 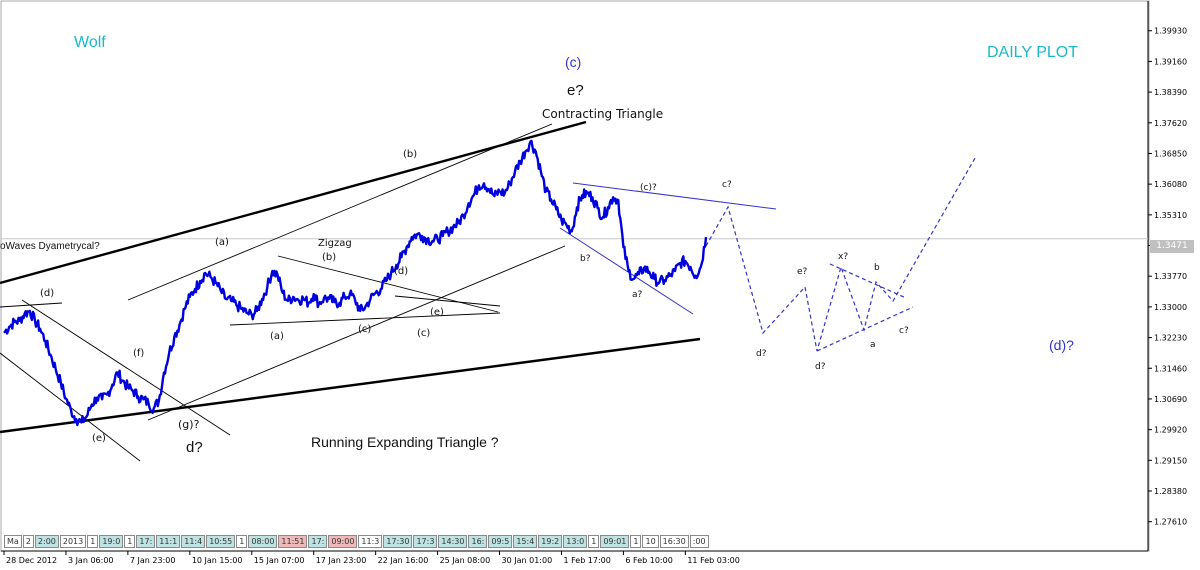 I want to click on wave-label: d?, so click(x=820, y=367).